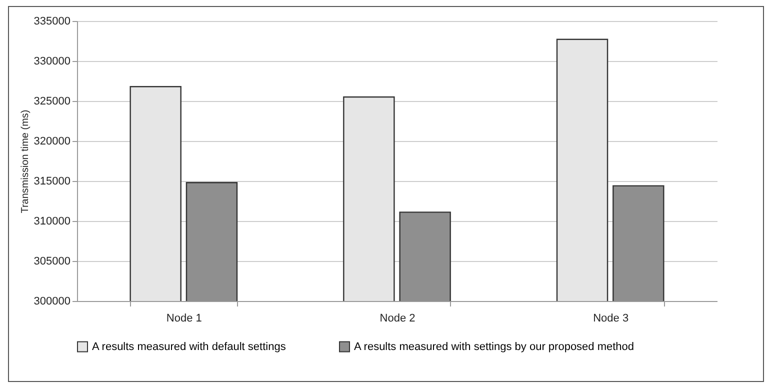 The width and height of the screenshot is (778, 392). I want to click on y-tick-label: 315000, so click(52, 182).